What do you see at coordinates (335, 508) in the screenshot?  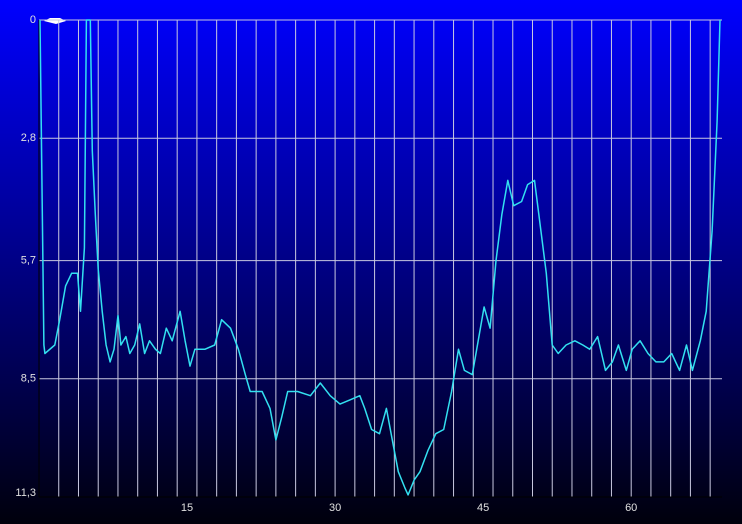 I see `x-tick-label: 30` at bounding box center [335, 508].